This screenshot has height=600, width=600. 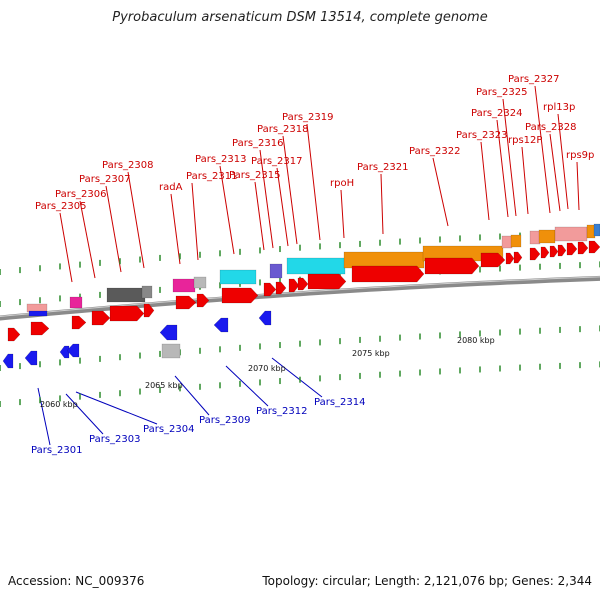 I want to click on gene-label-top: Pars_2321, so click(x=382, y=167).